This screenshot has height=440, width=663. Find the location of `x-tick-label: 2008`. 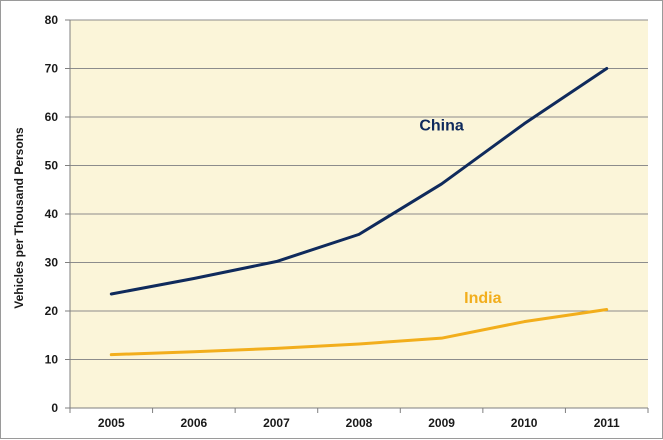

x-tick-label: 2008 is located at coordinates (359, 423).